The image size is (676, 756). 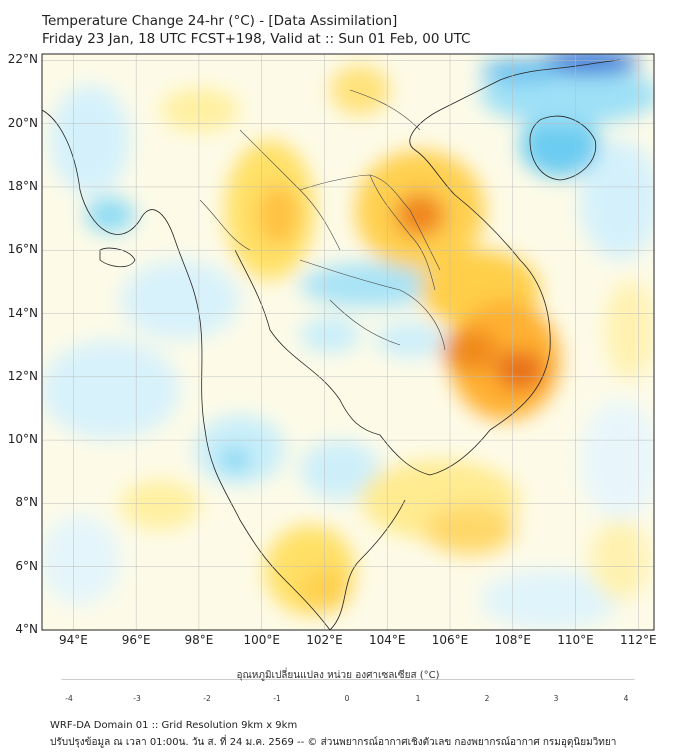 I want to click on latitude-label: 6°N, so click(x=26, y=565).